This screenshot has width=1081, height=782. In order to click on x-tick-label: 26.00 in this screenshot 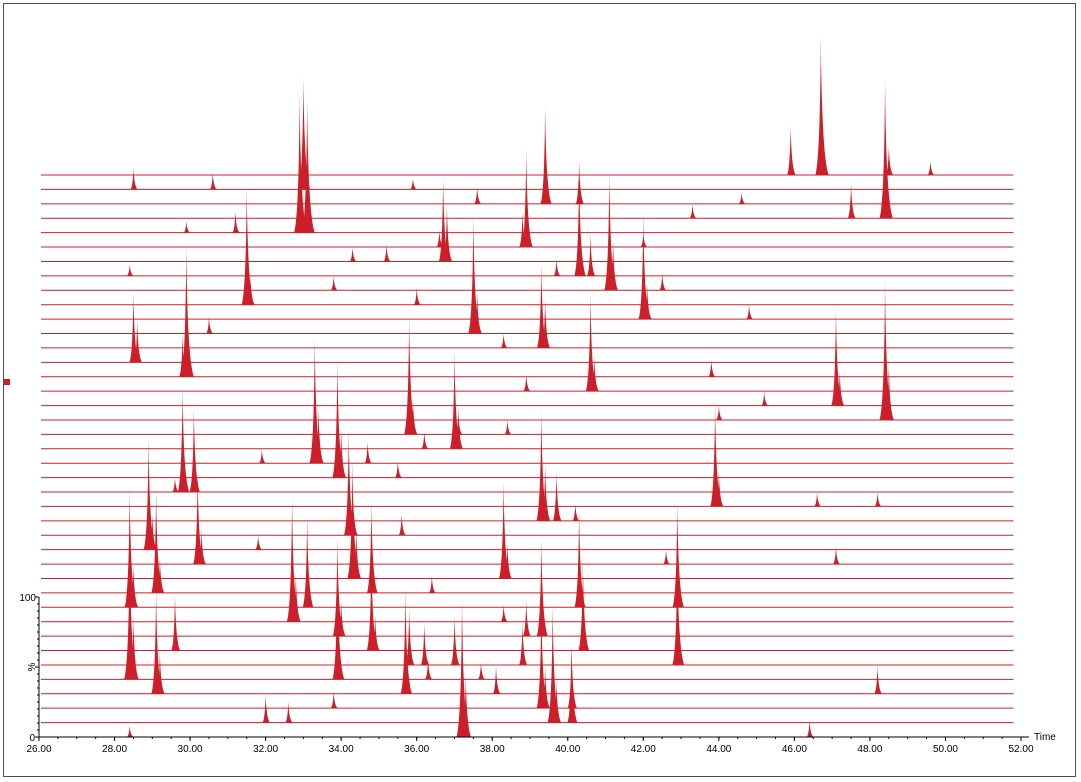, I will do `click(38, 749)`.